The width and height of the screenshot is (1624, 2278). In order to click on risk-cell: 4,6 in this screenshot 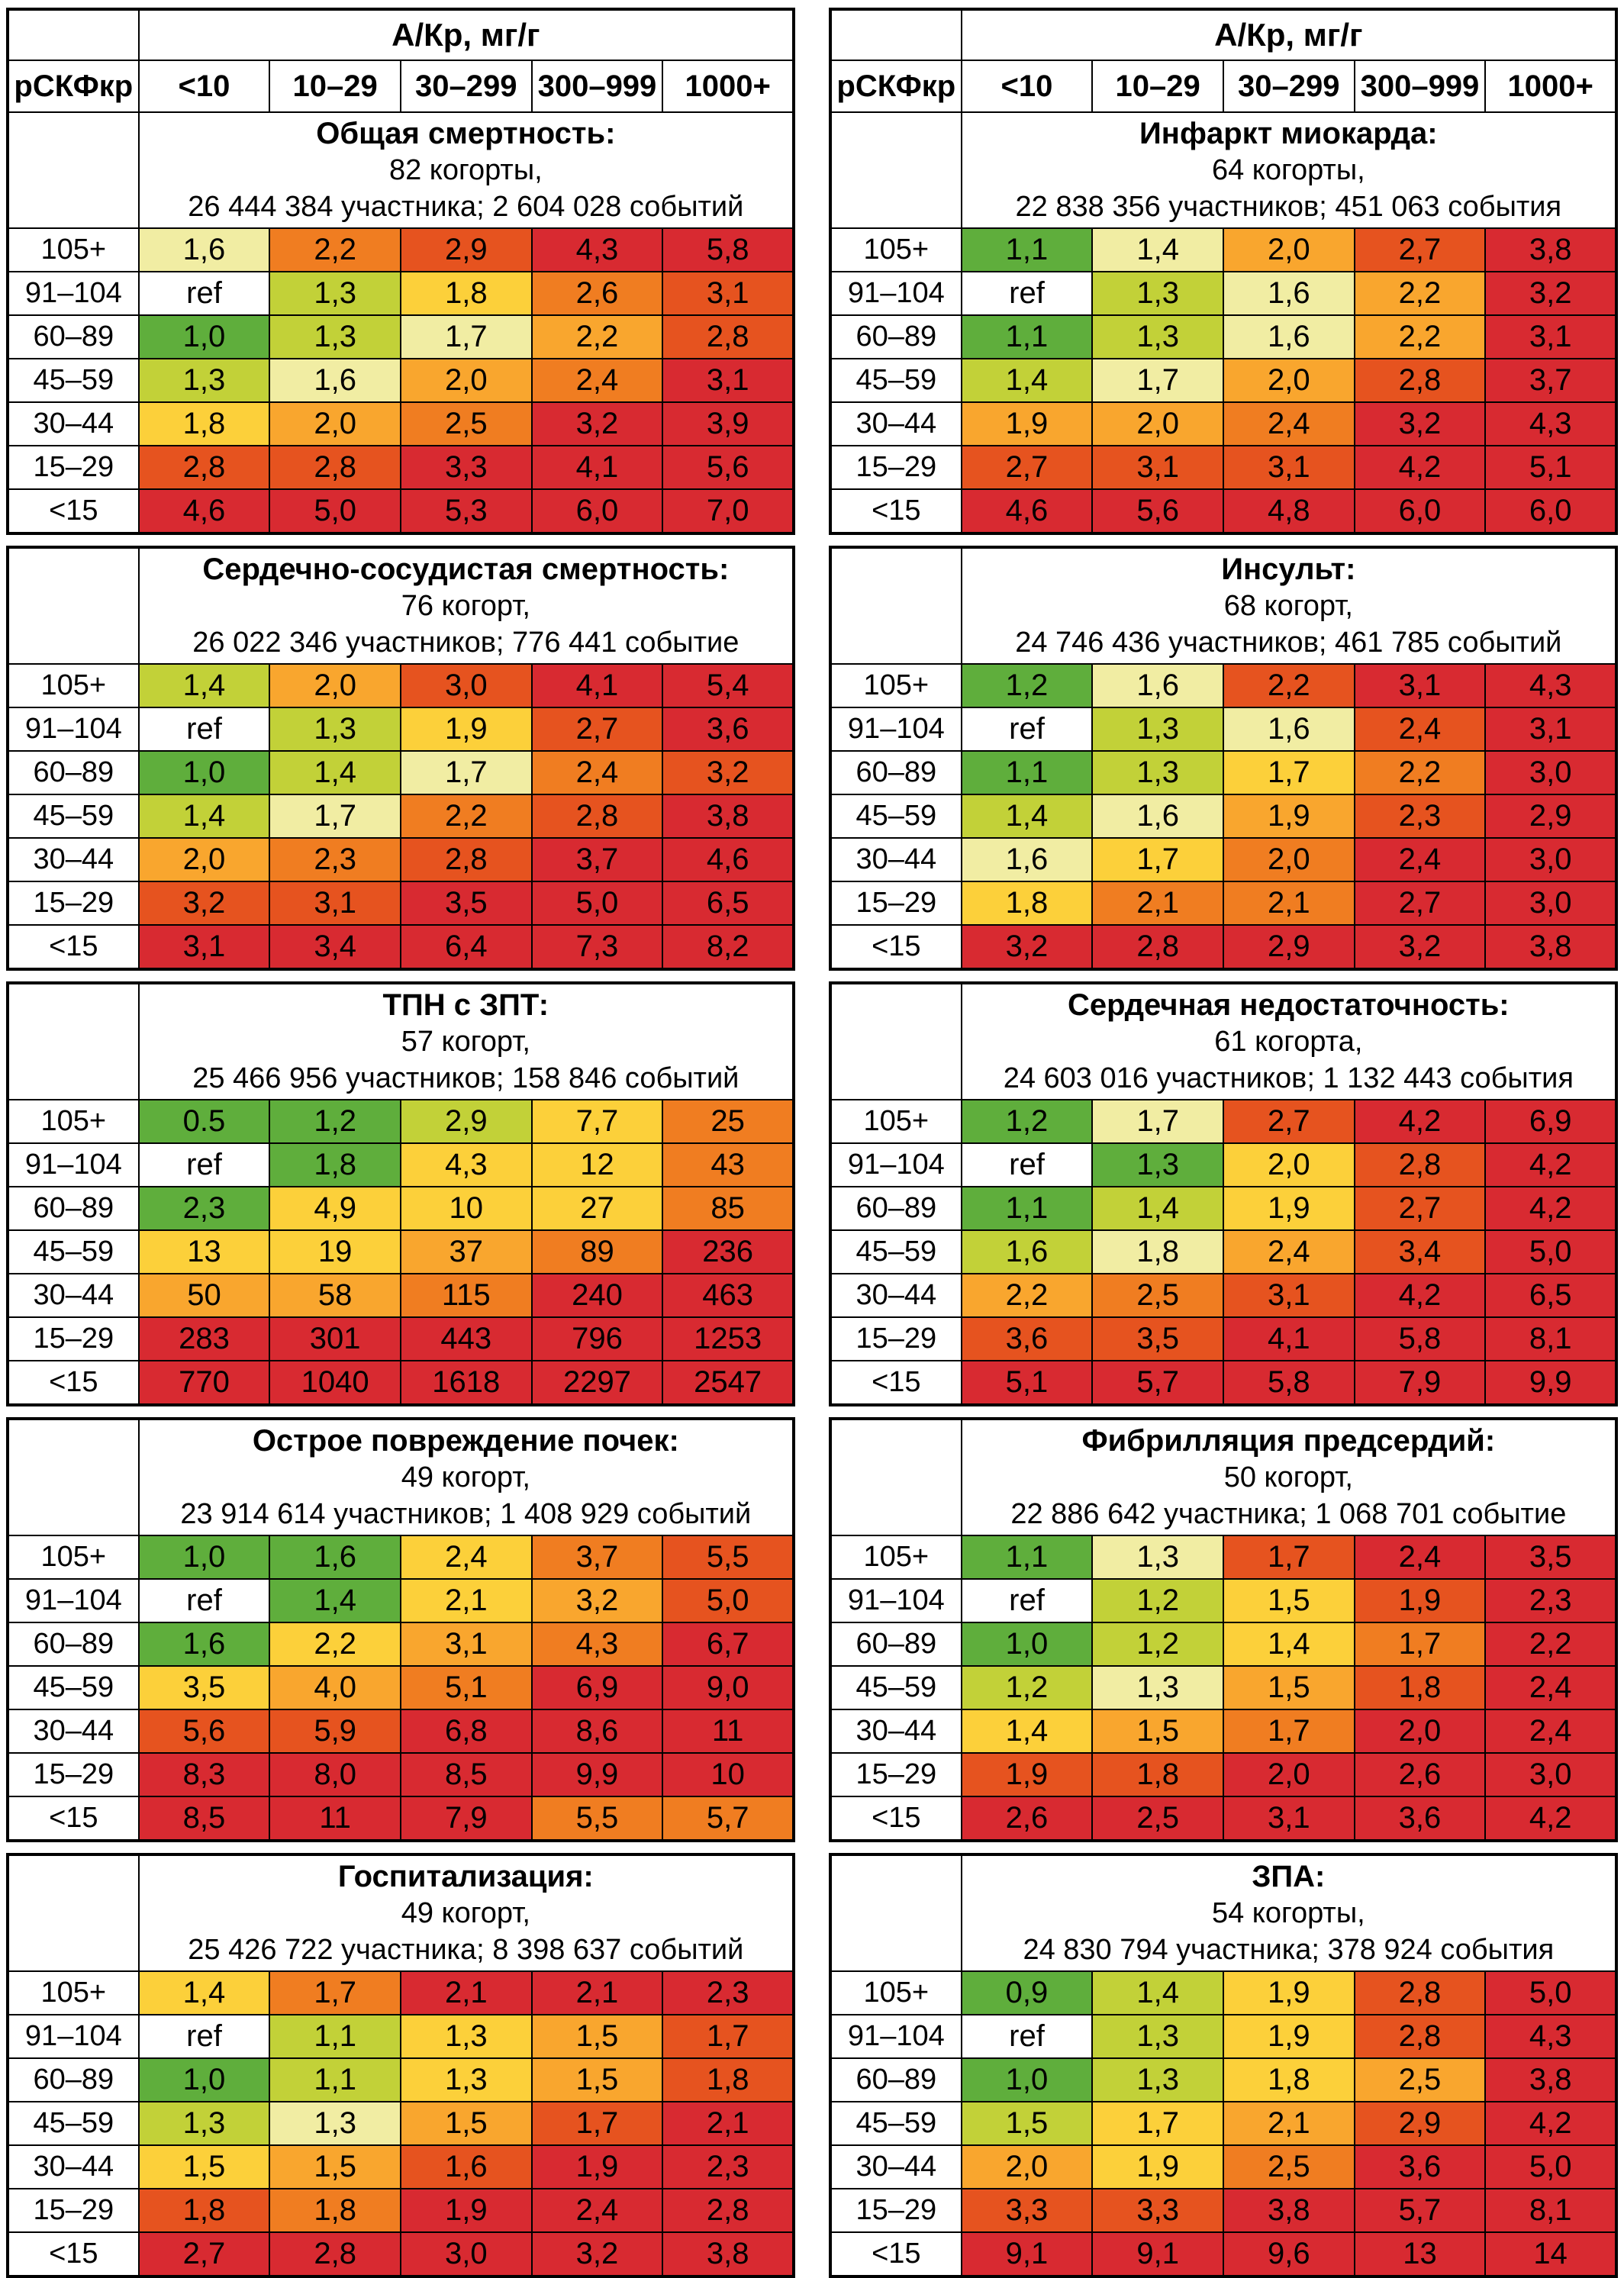, I will do `click(1027, 511)`.